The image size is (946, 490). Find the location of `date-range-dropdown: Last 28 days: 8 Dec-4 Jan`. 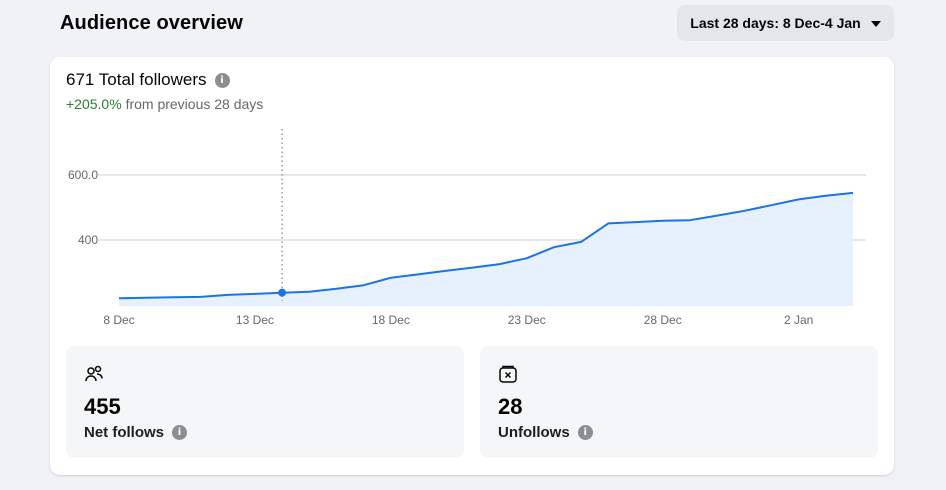

date-range-dropdown: Last 28 days: 8 Dec-4 Jan is located at coordinates (785, 23).